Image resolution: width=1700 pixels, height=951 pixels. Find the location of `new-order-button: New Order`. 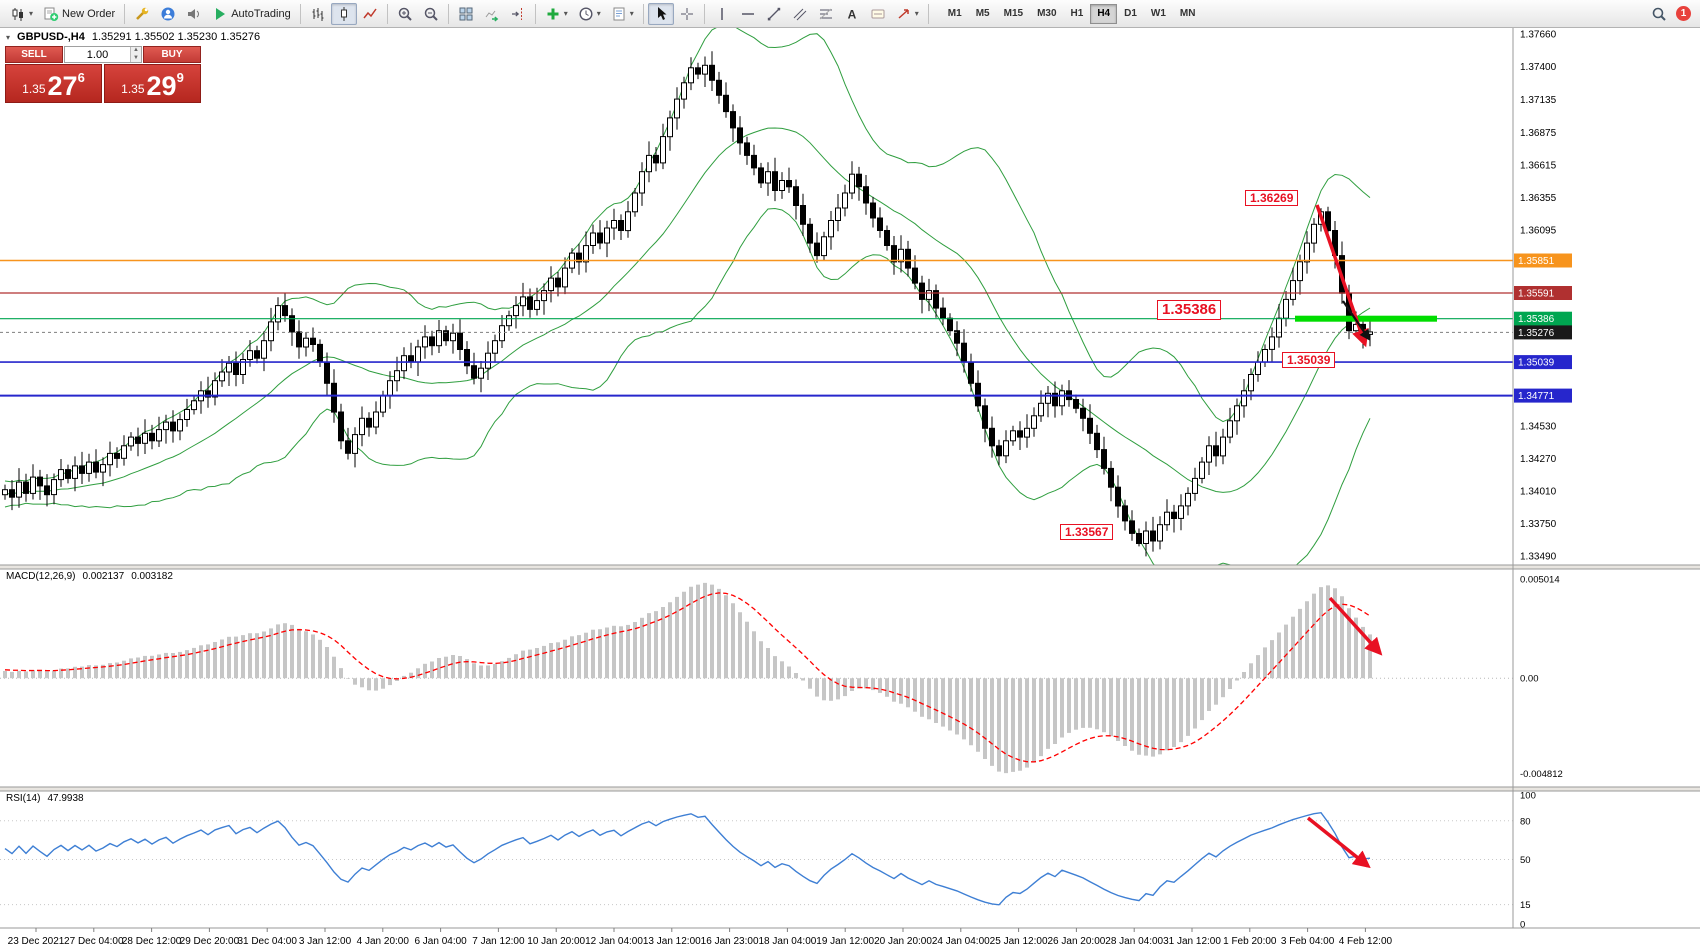

new-order-button: New Order is located at coordinates (79, 14).